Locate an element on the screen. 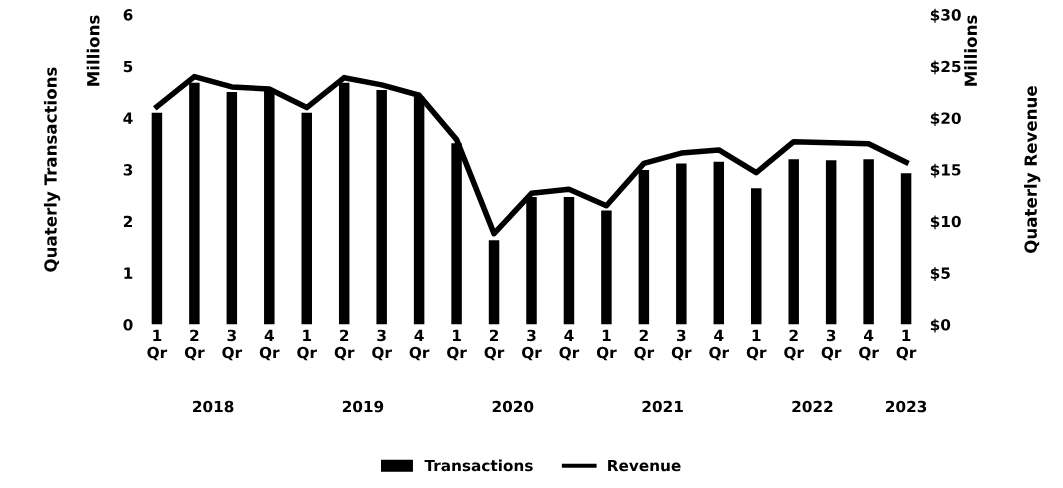 This screenshot has height=488, width=1063. text: 2020 is located at coordinates (513, 406).